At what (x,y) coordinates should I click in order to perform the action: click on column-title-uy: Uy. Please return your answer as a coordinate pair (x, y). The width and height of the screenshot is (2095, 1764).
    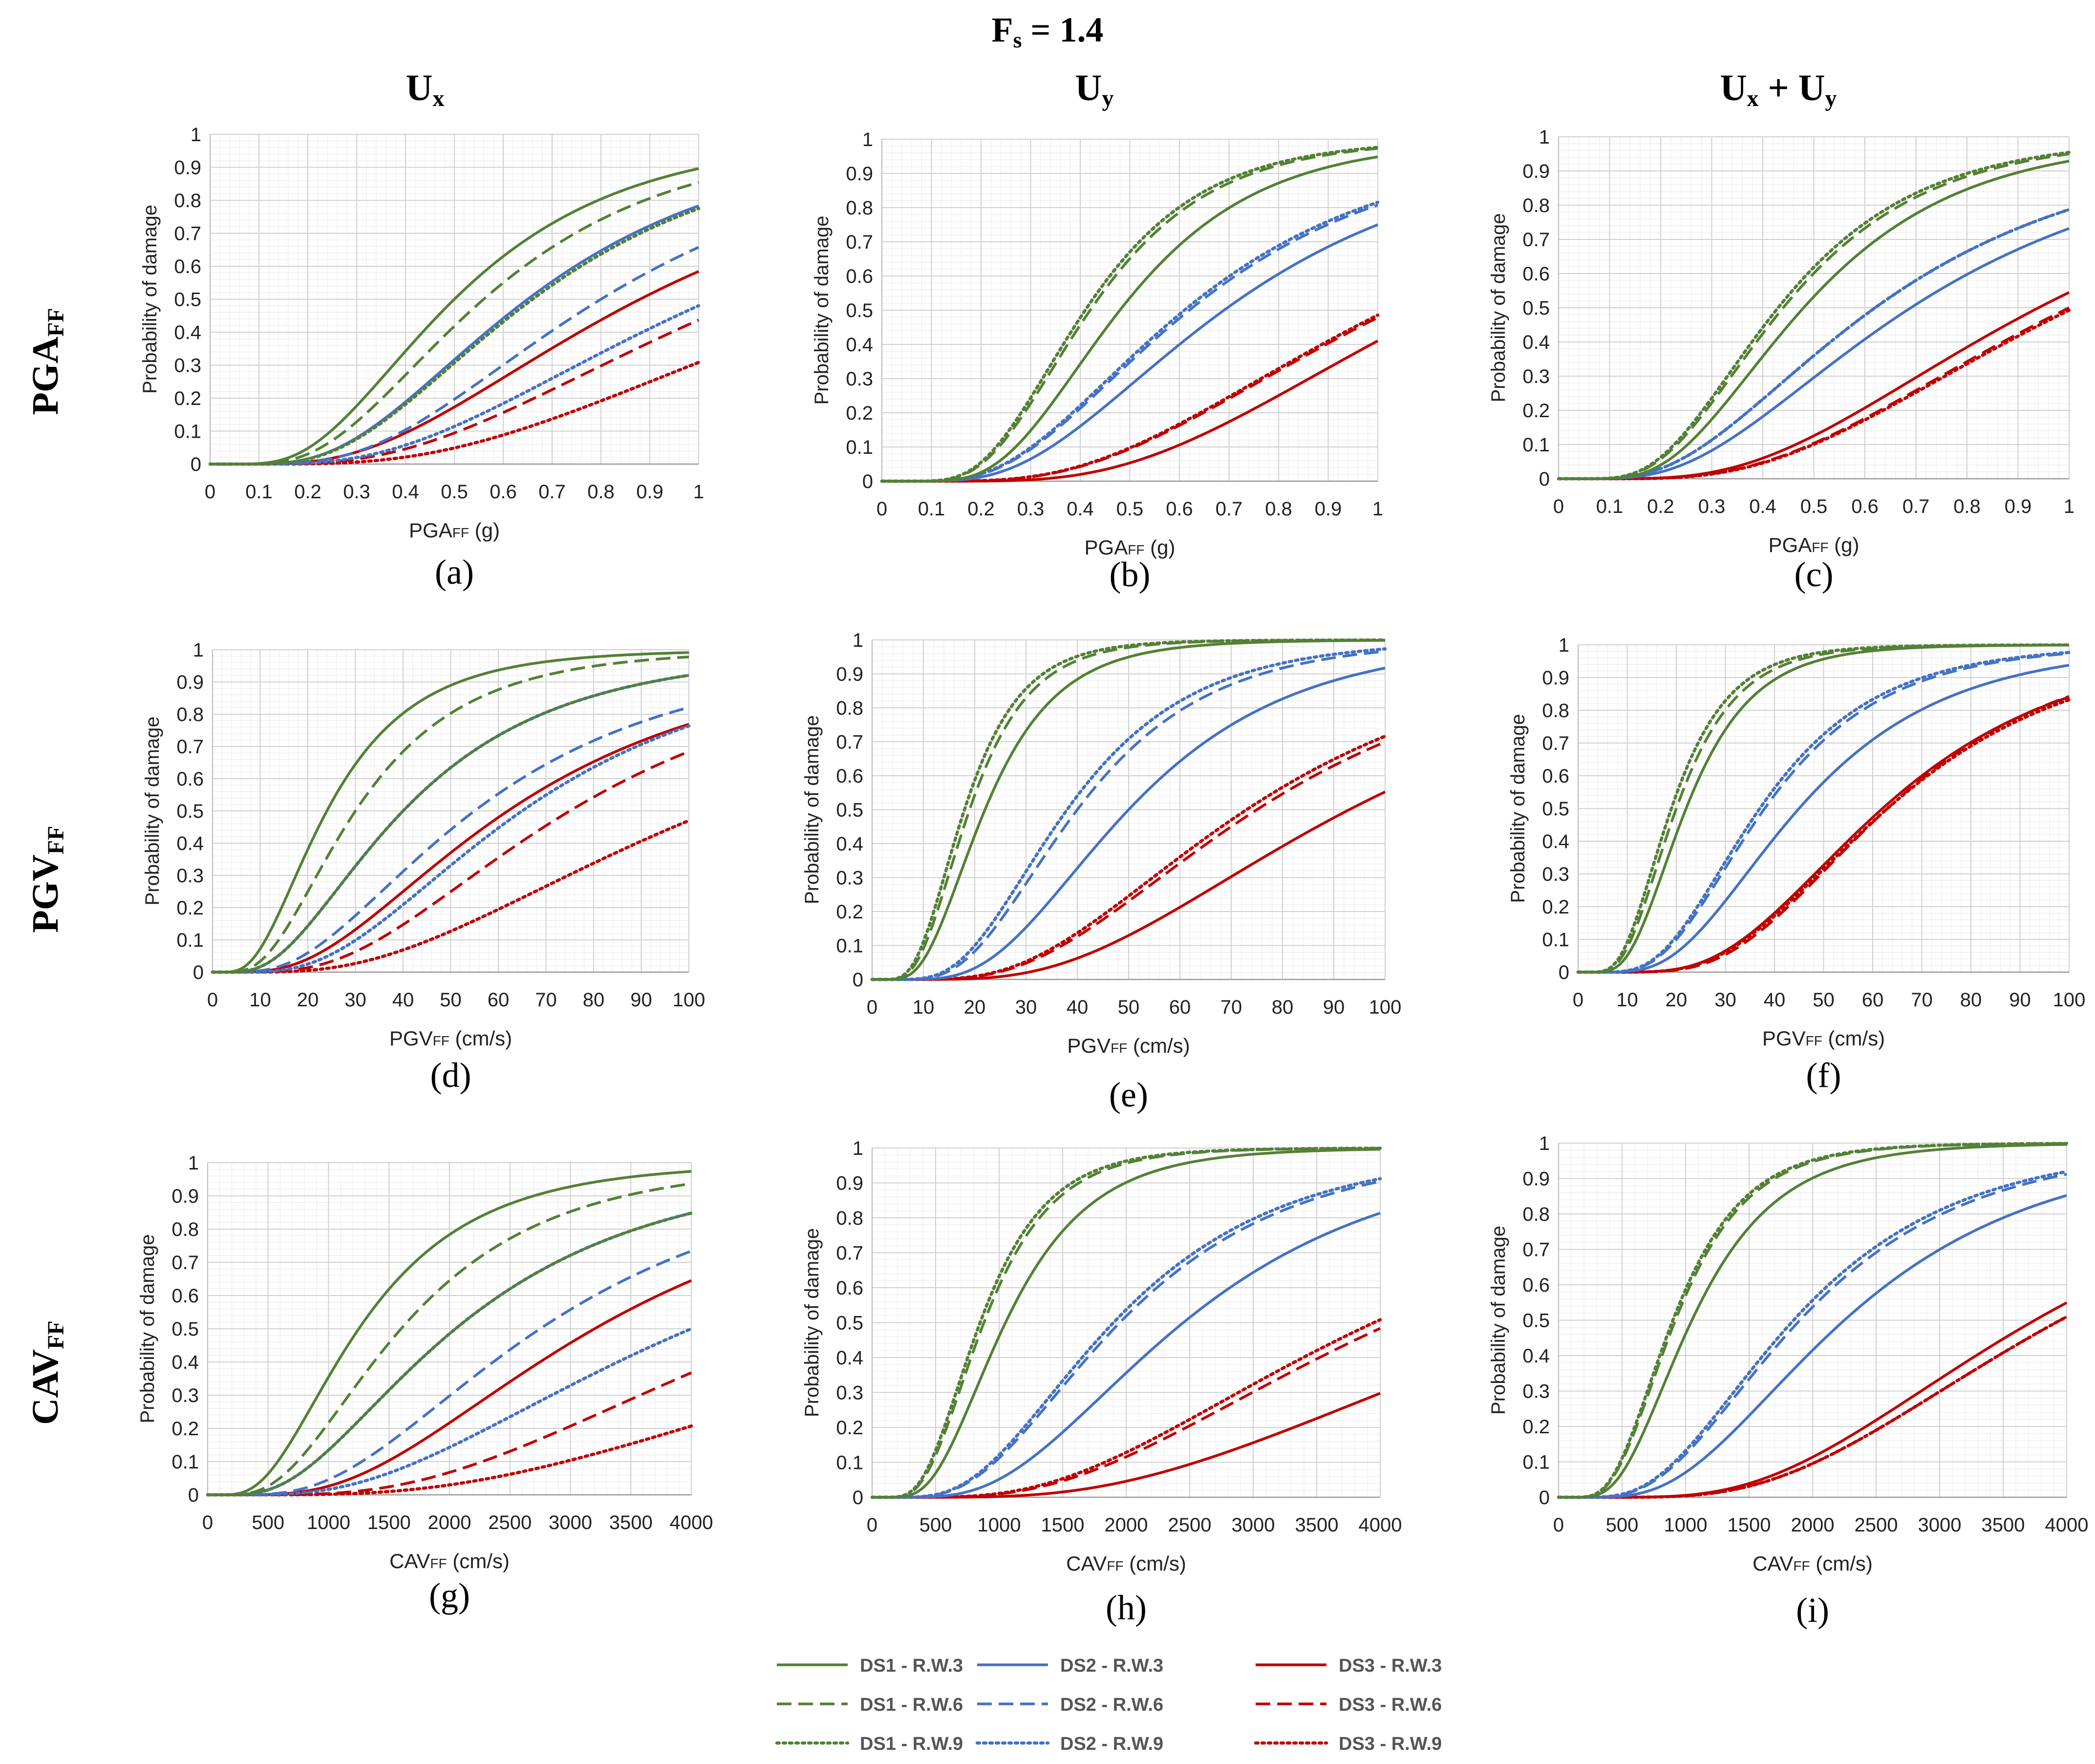
    Looking at the image, I should click on (1095, 89).